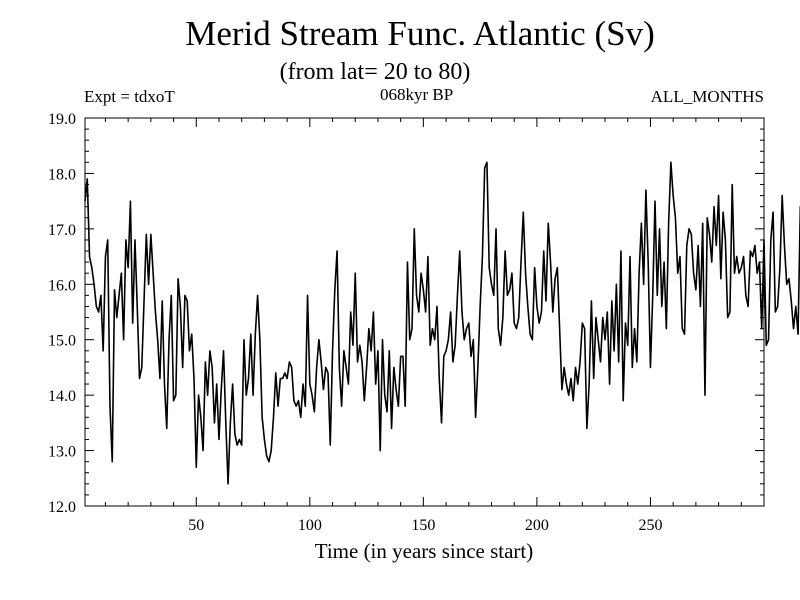 Image resolution: width=800 pixels, height=600 pixels. Describe the element at coordinates (62, 341) in the screenshot. I see `y-tick-label: 15.0` at that location.